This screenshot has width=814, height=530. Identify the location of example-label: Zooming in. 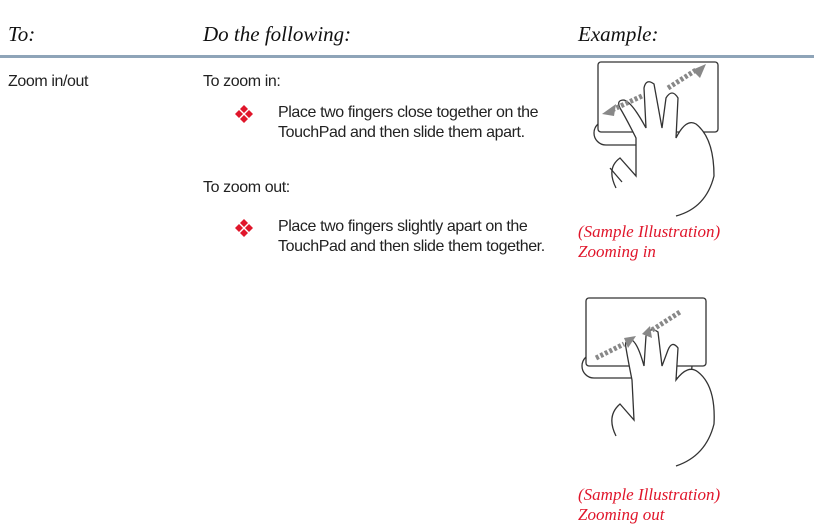
(617, 251).